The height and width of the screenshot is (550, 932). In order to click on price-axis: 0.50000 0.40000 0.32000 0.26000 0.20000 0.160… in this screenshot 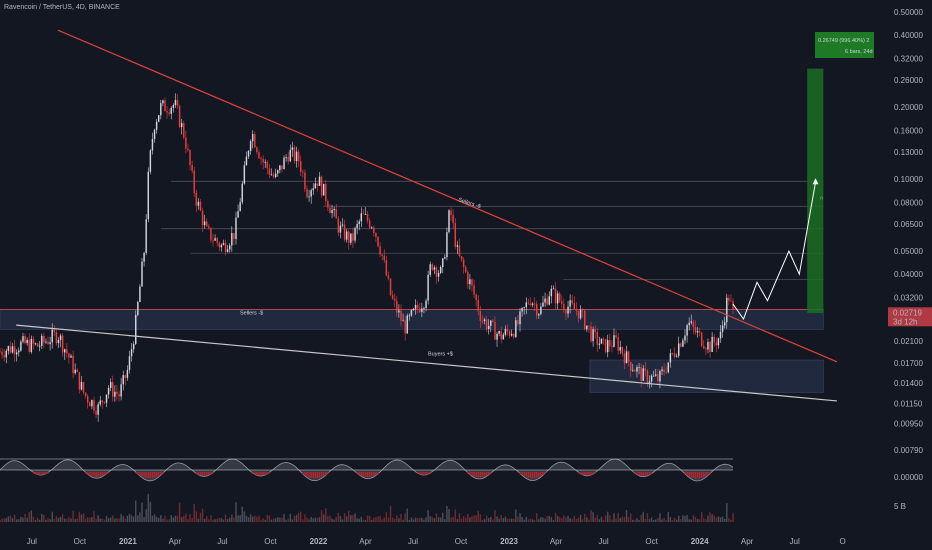, I will do `click(910, 259)`.